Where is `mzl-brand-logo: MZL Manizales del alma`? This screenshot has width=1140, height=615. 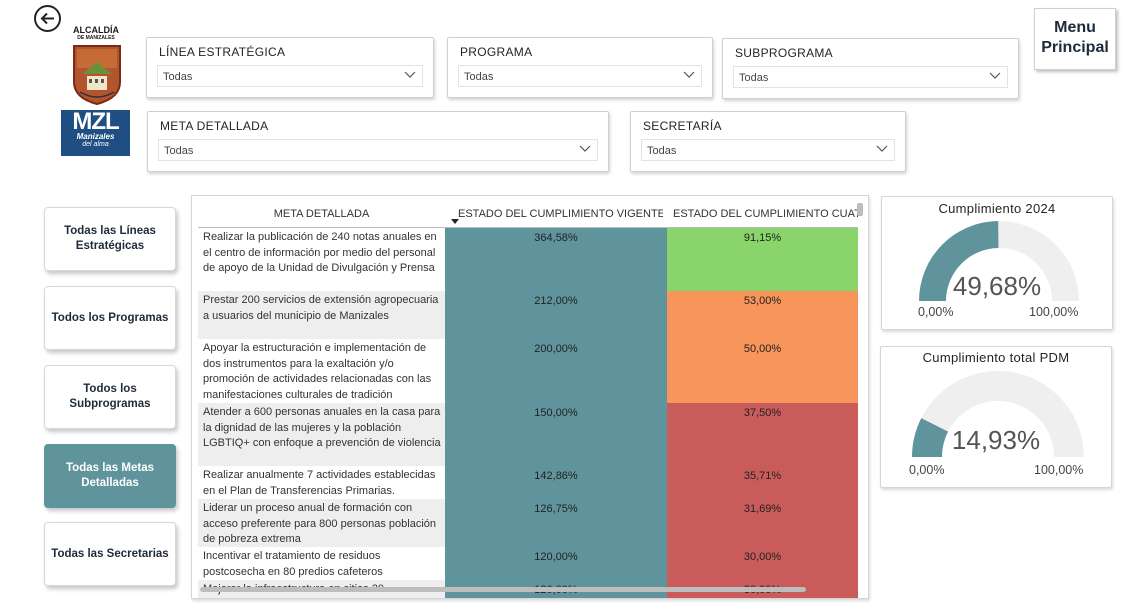
mzl-brand-logo: MZL Manizales del alma is located at coordinates (95, 133).